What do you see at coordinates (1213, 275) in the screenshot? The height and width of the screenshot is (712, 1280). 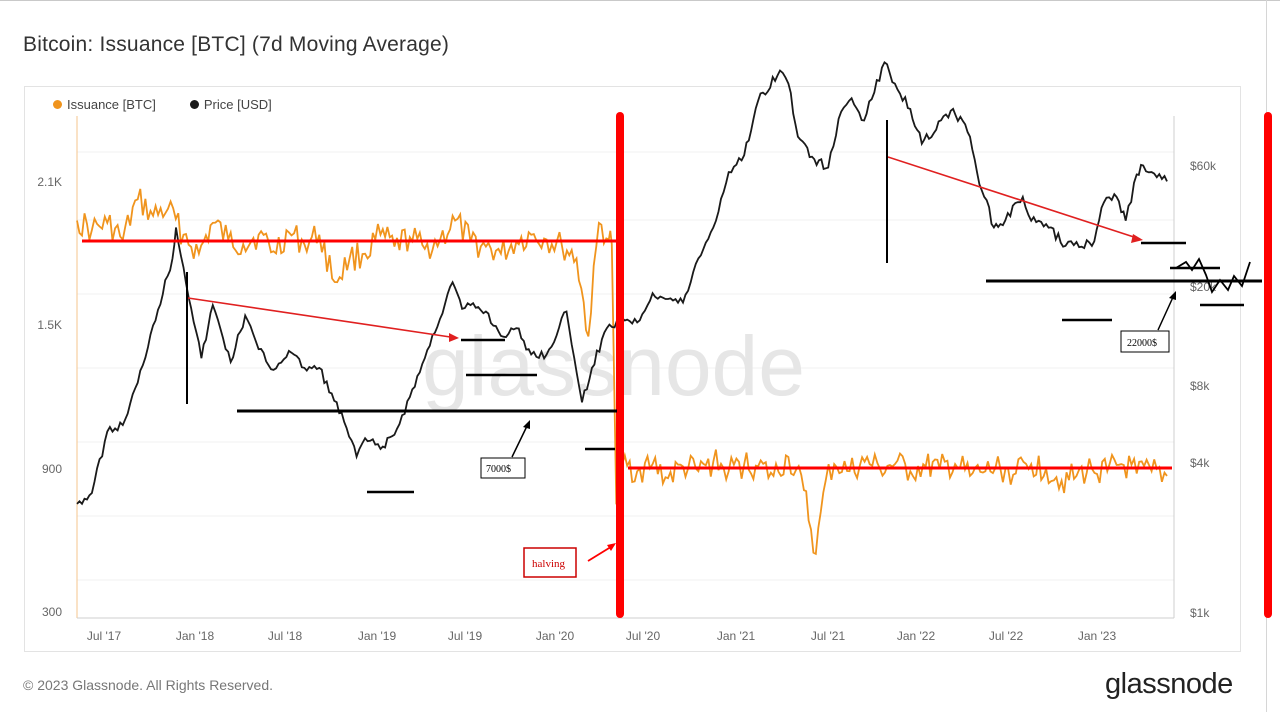 I see `projected-price-path` at bounding box center [1213, 275].